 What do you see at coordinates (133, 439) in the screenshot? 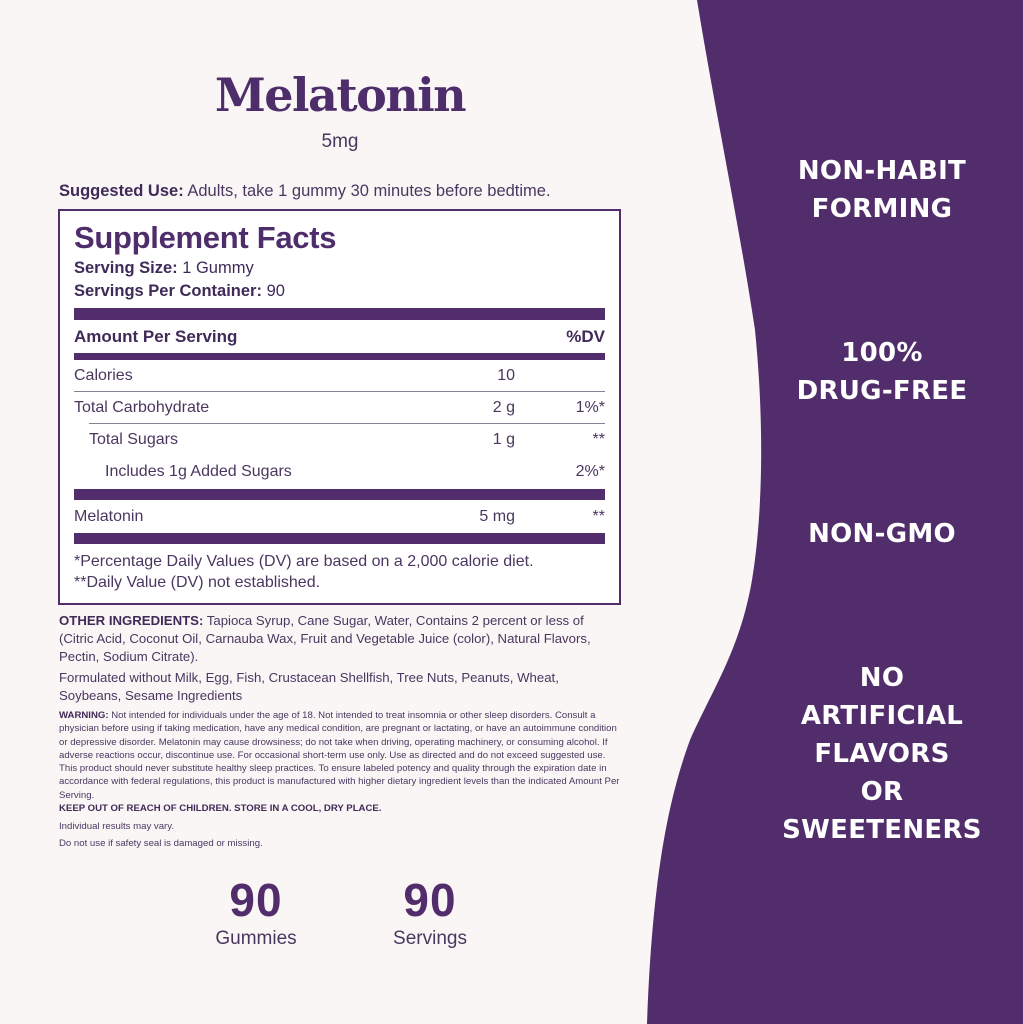
I see `nutrient-label: Total Sugars` at bounding box center [133, 439].